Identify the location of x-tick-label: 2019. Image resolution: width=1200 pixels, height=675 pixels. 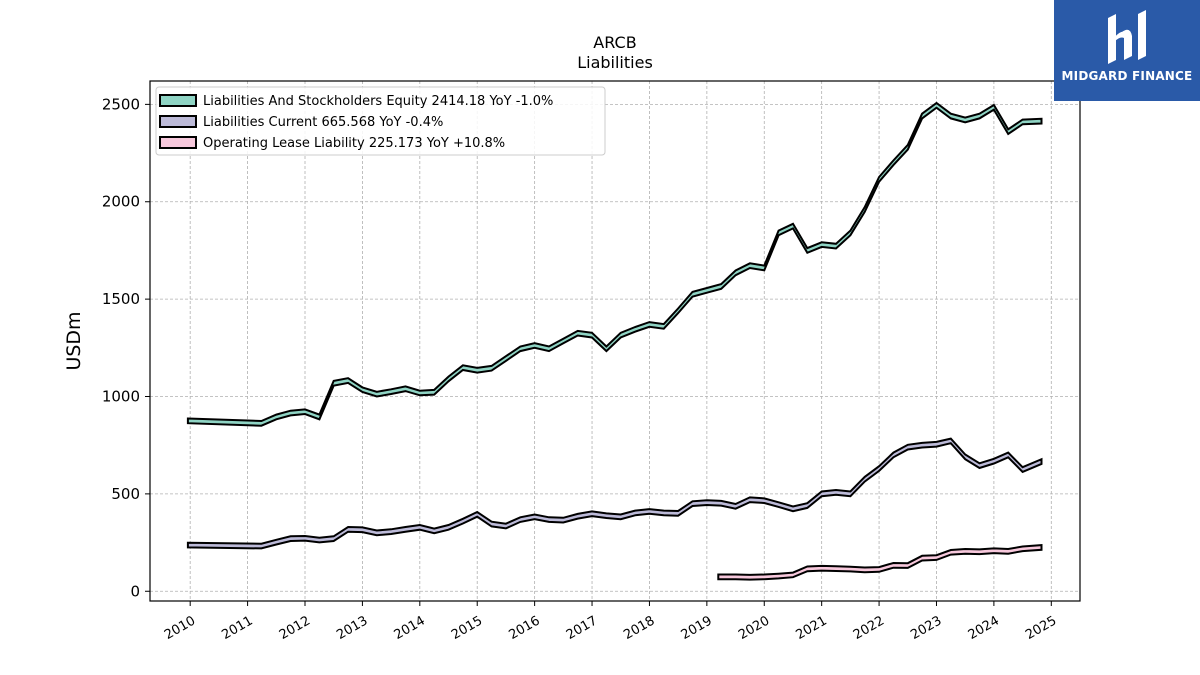
(697, 628).